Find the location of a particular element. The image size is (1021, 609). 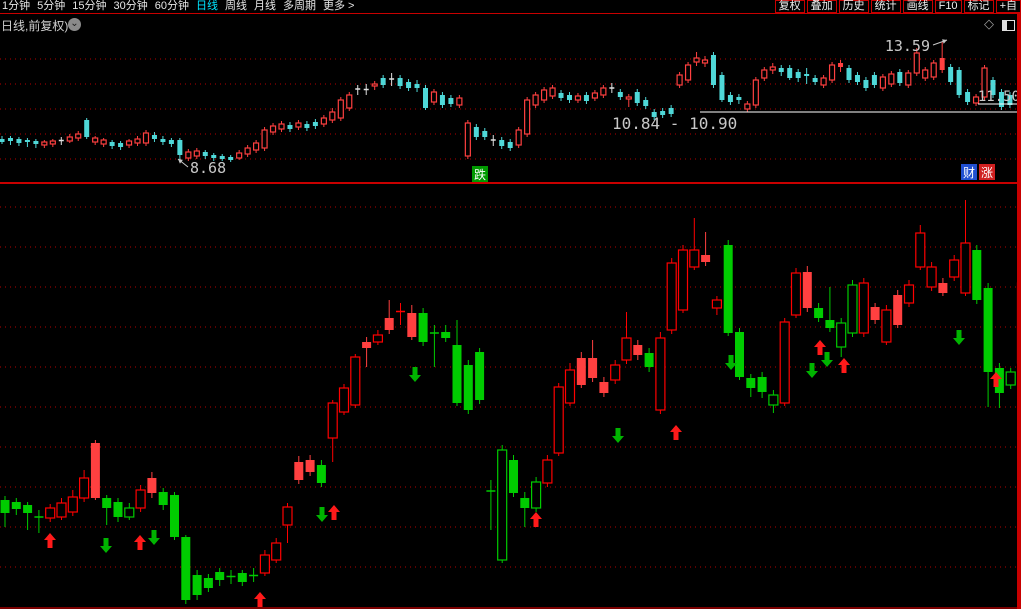

price-annotation: 10.84 - 10.90 is located at coordinates (674, 123).